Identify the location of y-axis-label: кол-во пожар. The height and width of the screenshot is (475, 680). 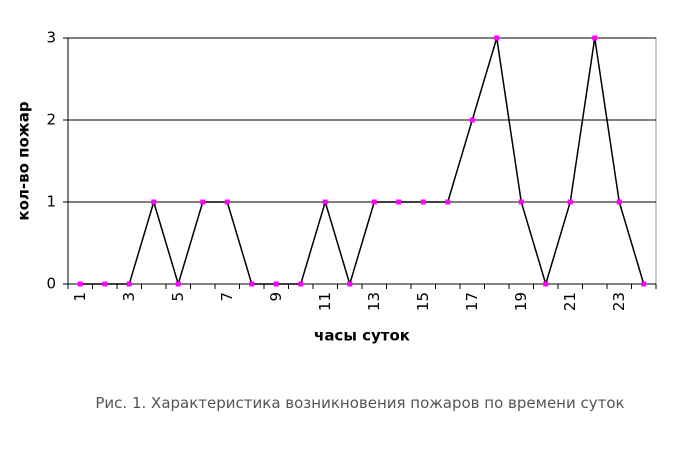
(24, 160).